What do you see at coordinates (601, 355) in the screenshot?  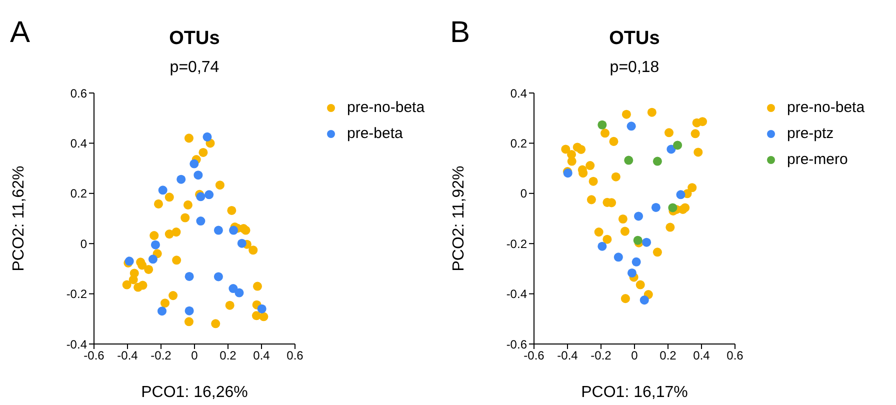 I see `x-tick-label: -0.2` at bounding box center [601, 355].